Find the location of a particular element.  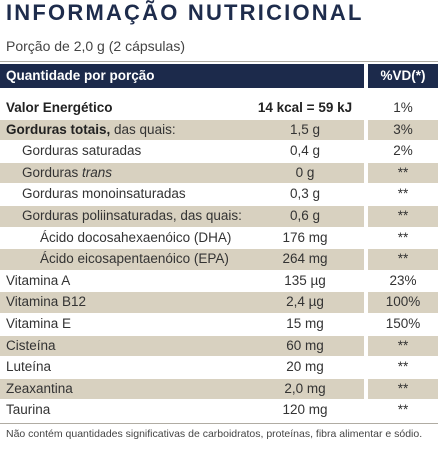

table-row: Zeaxantina 2,0 mg ** is located at coordinates (219, 389).